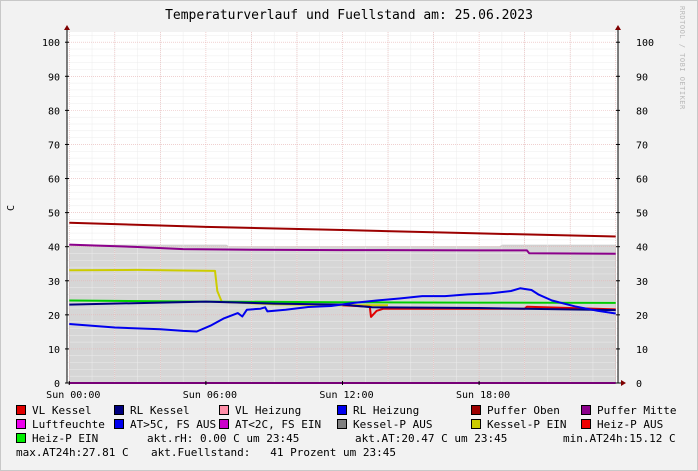 This screenshot has height=471, width=698. Describe the element at coordinates (386, 410) in the screenshot. I see `legend-label: RL Heizung` at that location.